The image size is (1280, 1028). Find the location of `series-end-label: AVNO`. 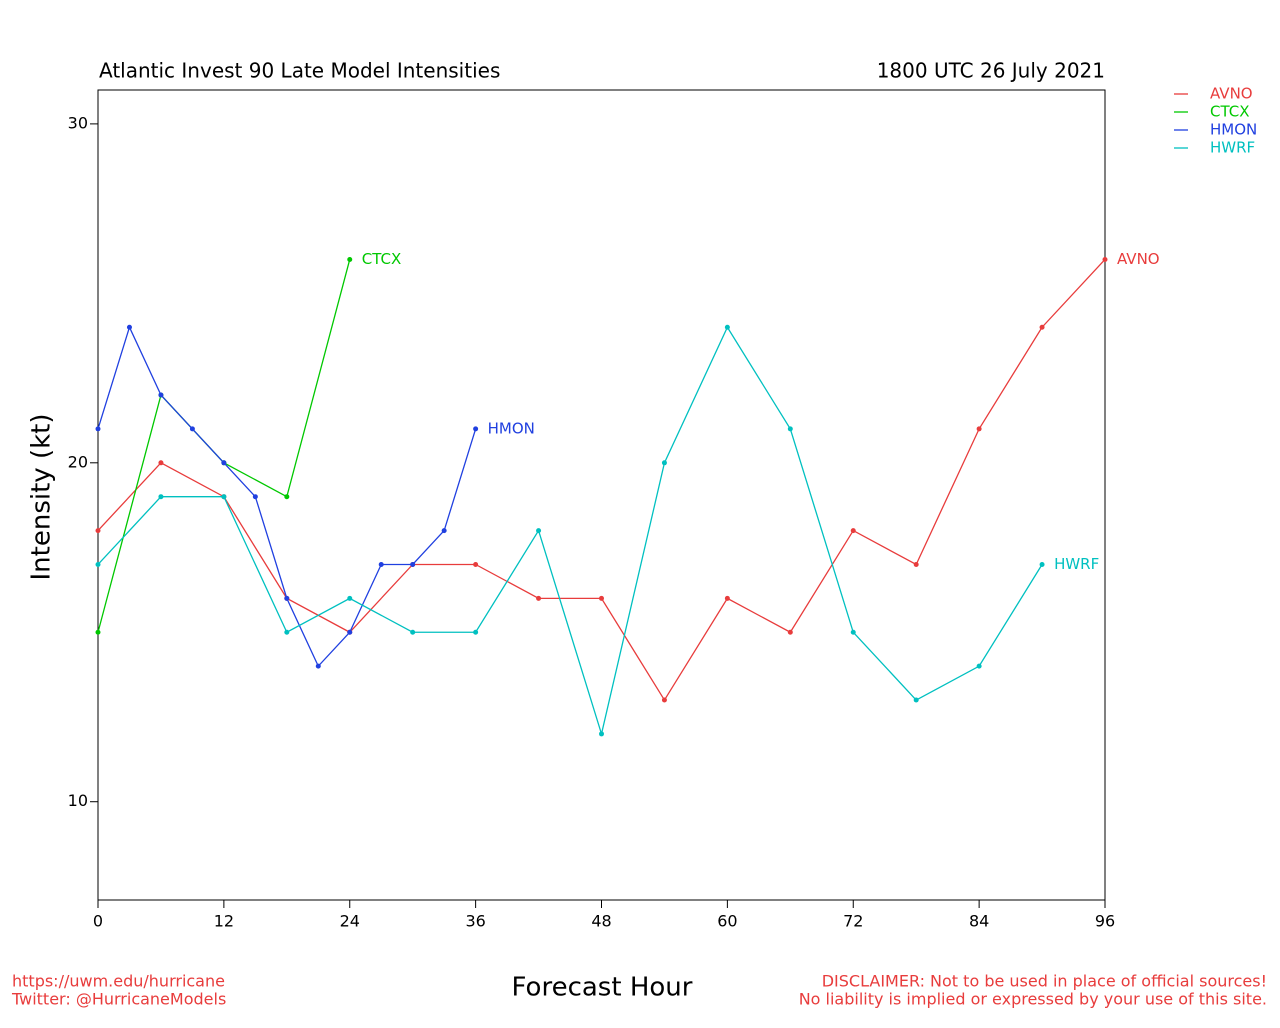

series-end-label: AVNO is located at coordinates (1138, 259).